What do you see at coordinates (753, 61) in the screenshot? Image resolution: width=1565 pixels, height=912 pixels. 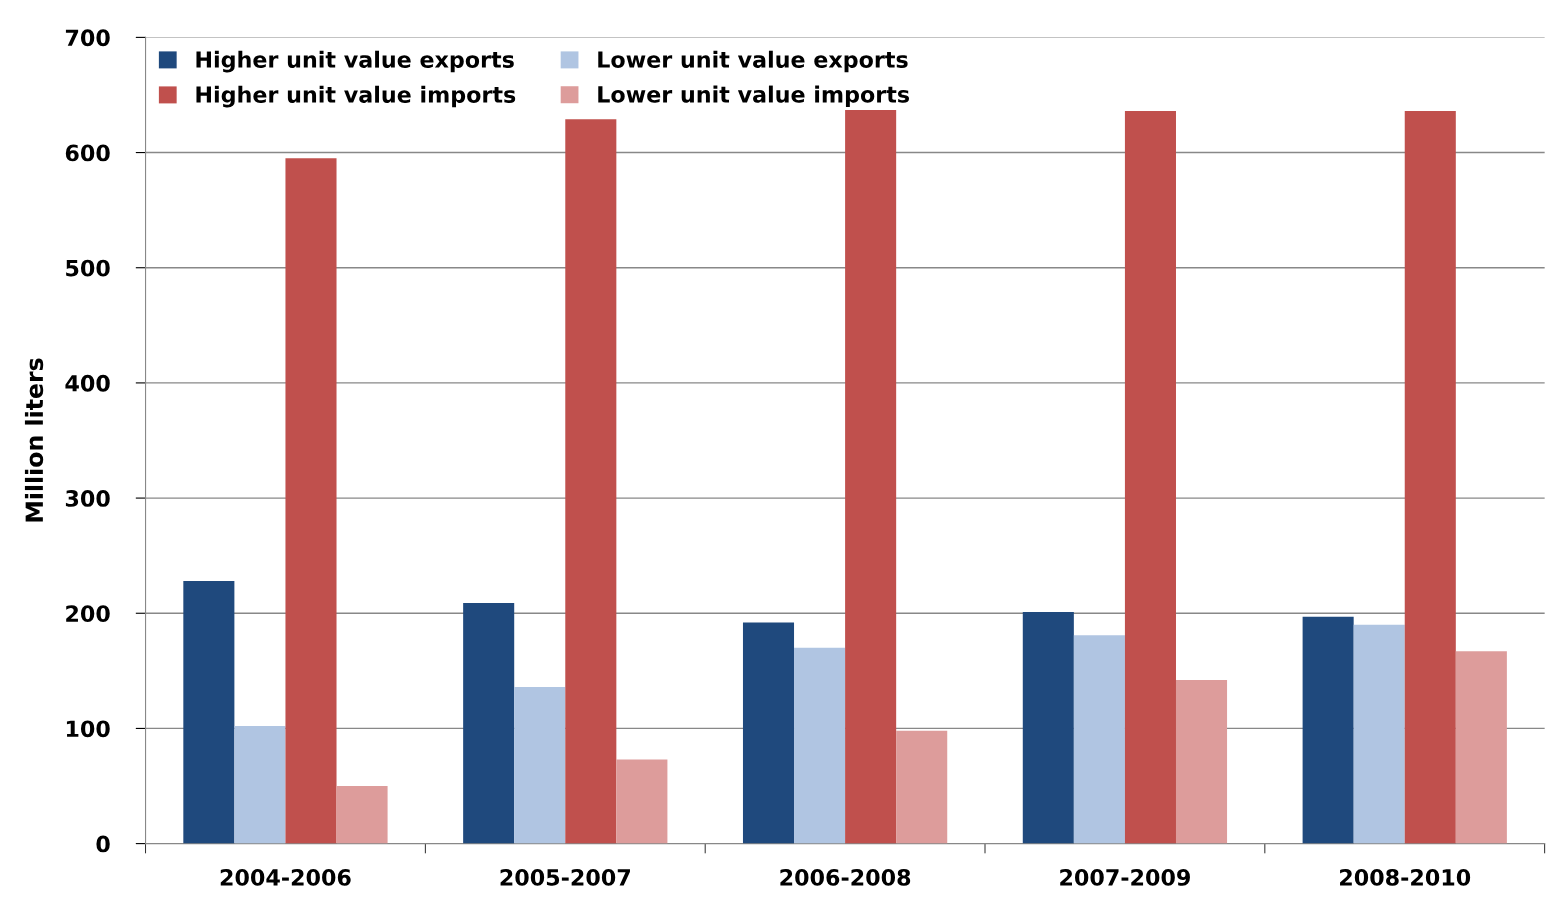 I see `legend-label: Lower unit value exports` at bounding box center [753, 61].